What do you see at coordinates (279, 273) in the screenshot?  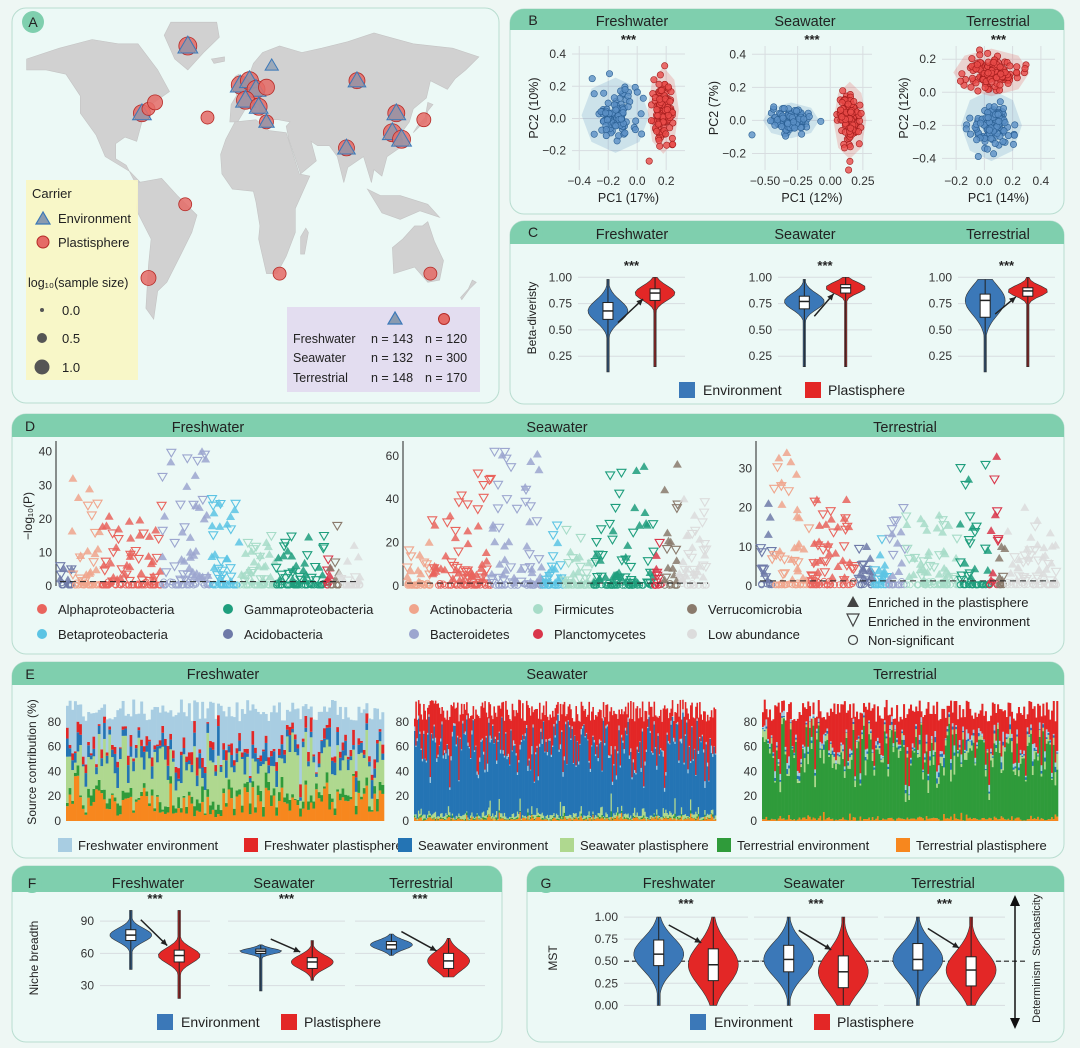 I see `site-plastisphere-south-africa` at bounding box center [279, 273].